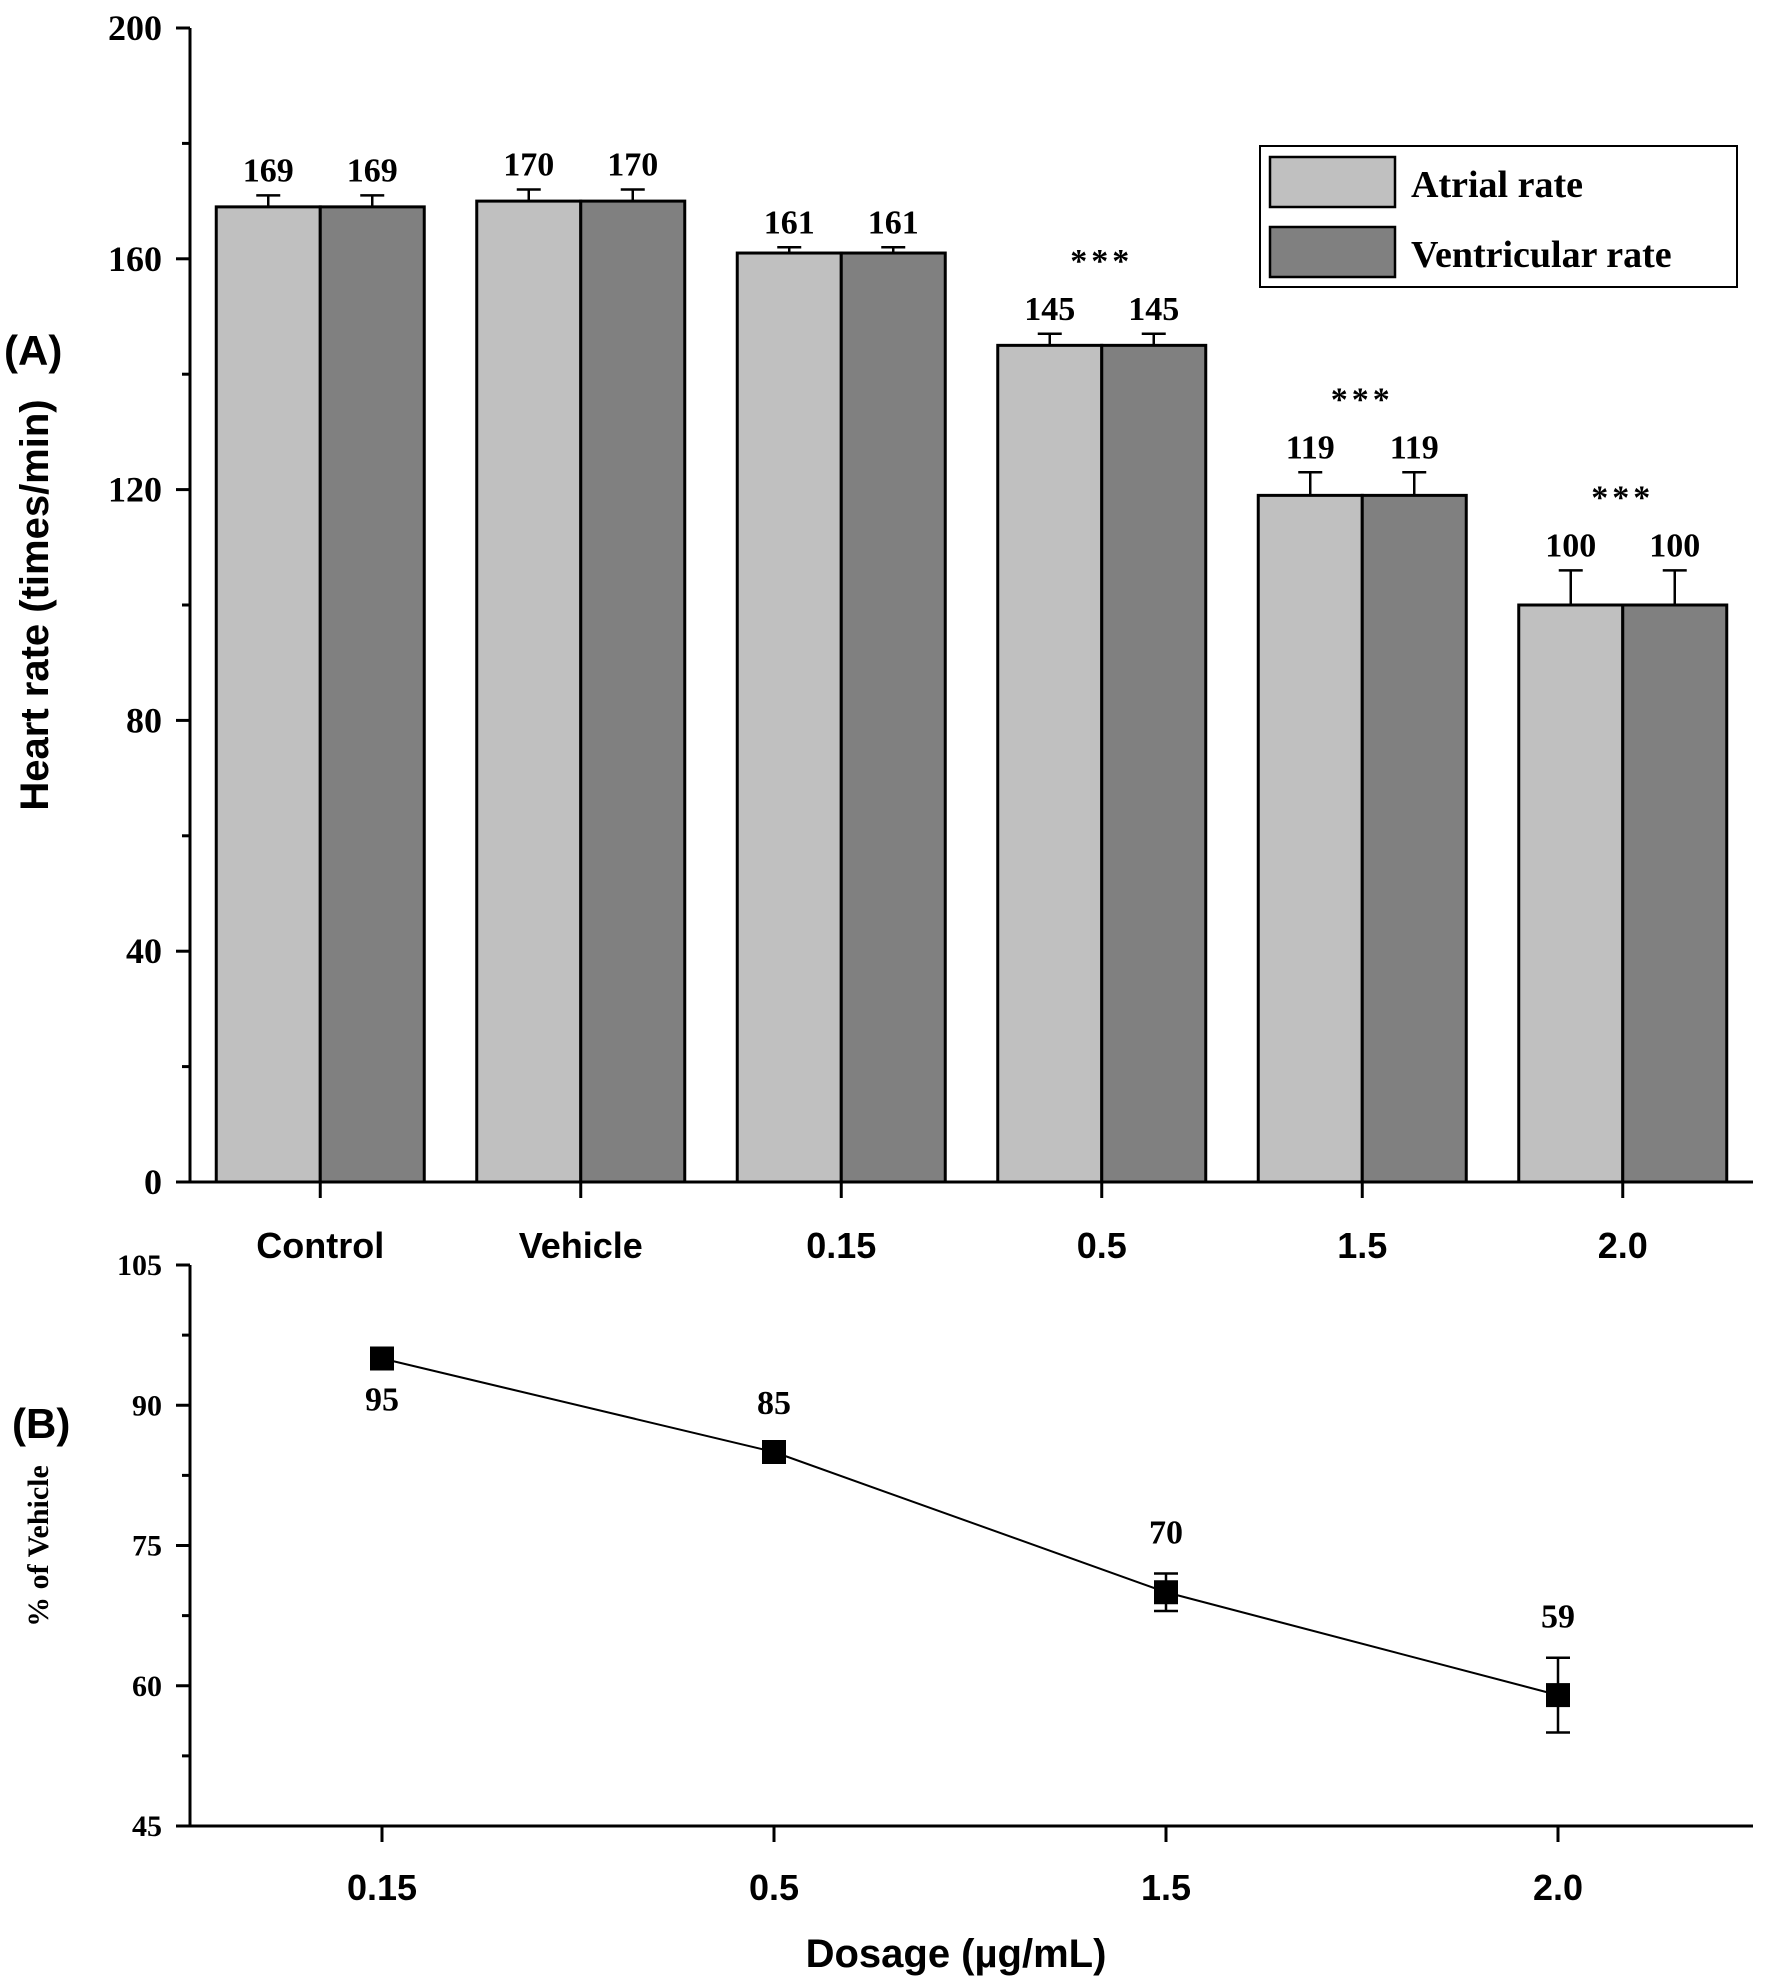 Image resolution: width=1768 pixels, height=1986 pixels. I want to click on x-axis-title-b: Dosage (µg/mL), so click(956, 1954).